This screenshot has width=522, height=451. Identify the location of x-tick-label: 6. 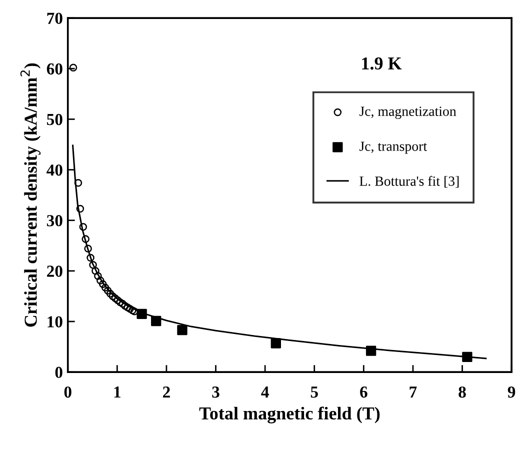
(364, 392).